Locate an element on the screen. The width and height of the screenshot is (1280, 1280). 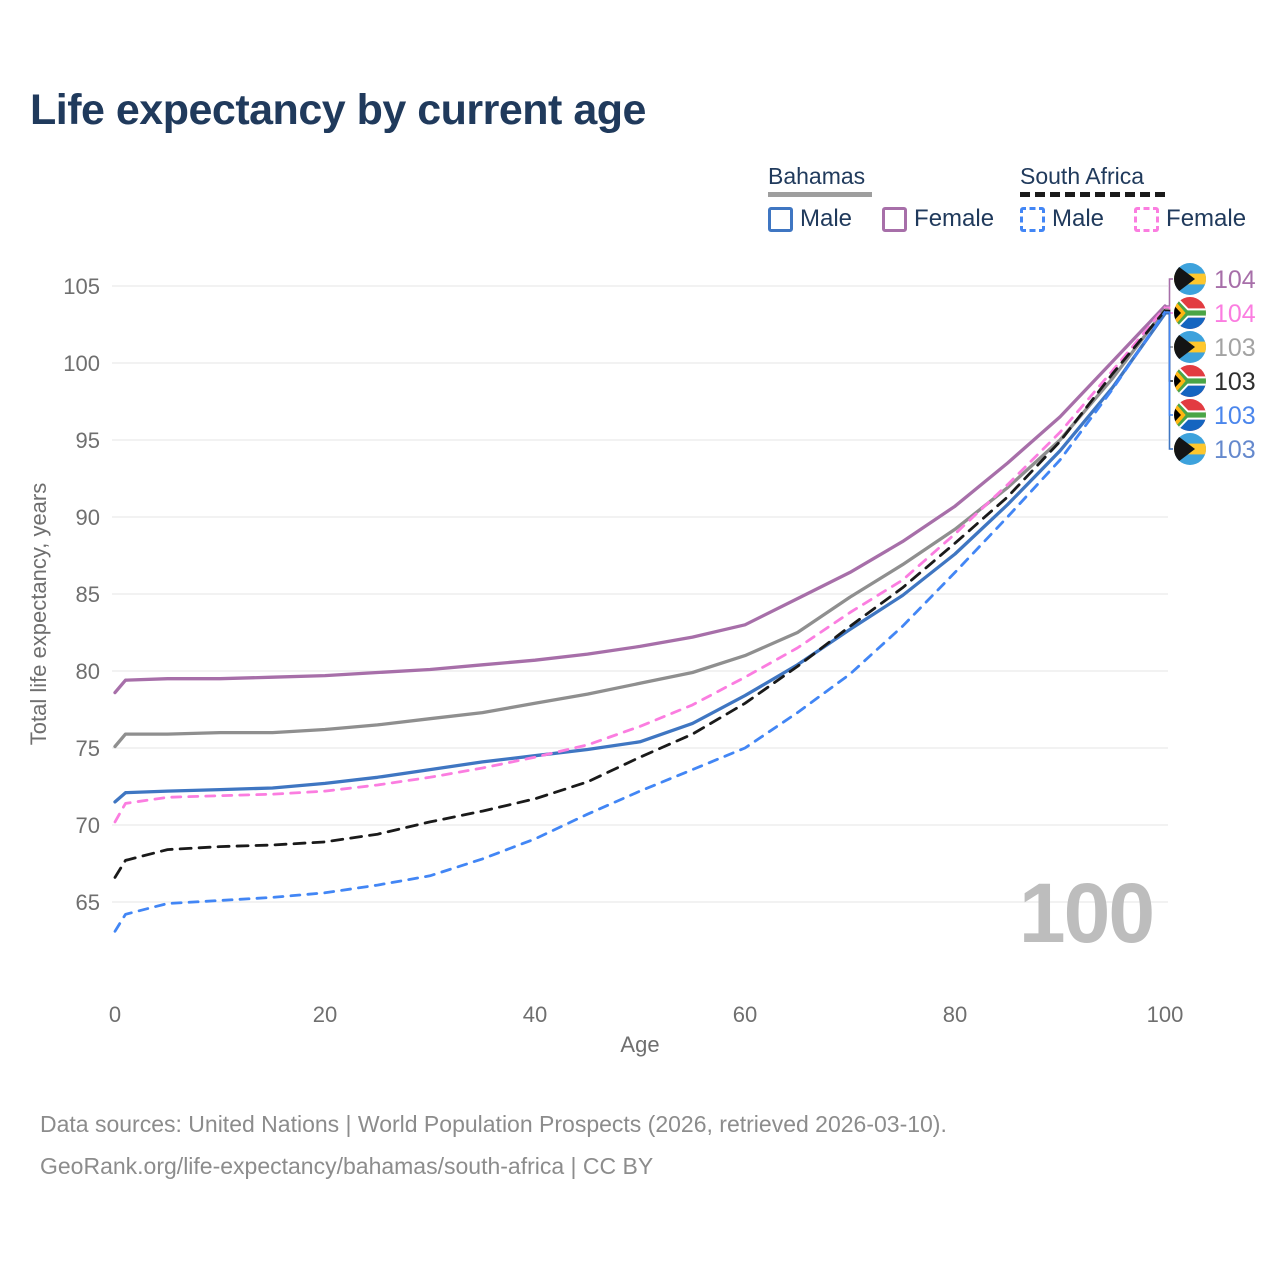
legend-items-bahamas: Male Female is located at coordinates (881, 219).